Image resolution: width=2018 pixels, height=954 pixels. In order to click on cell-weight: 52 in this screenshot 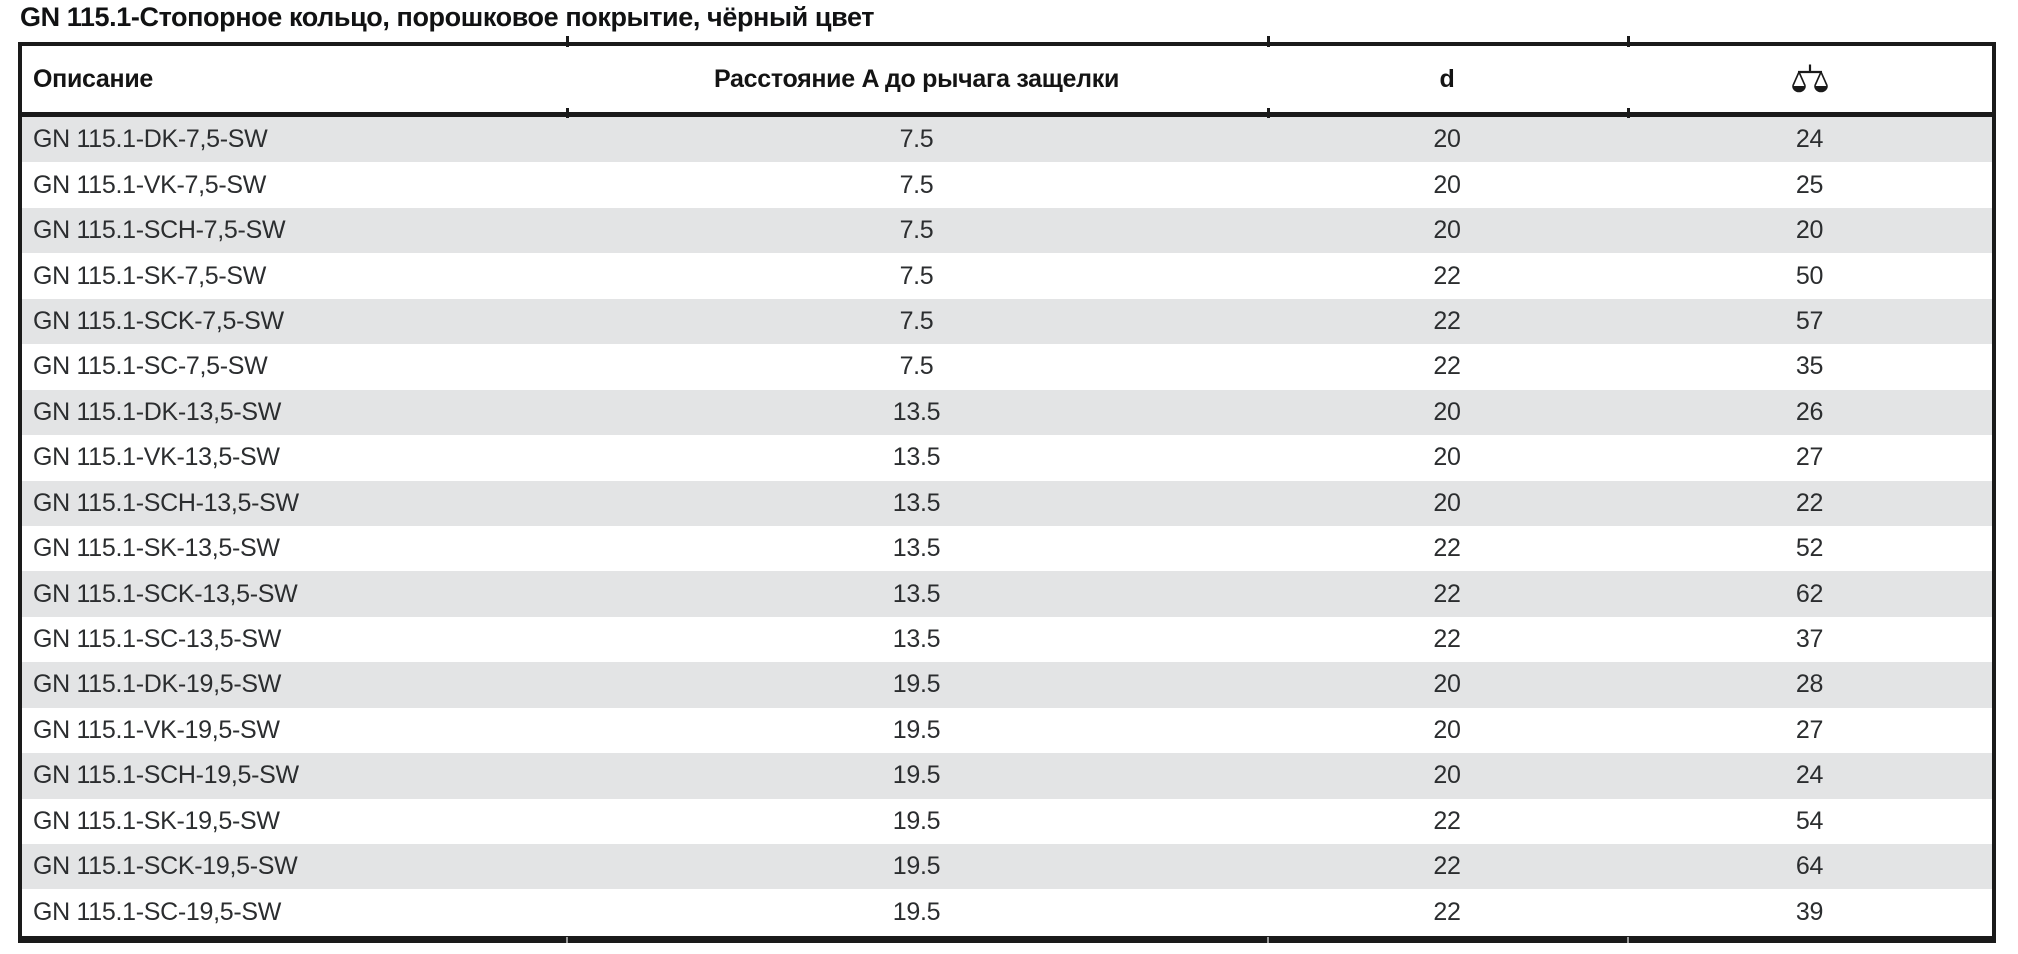, I will do `click(1809, 548)`.